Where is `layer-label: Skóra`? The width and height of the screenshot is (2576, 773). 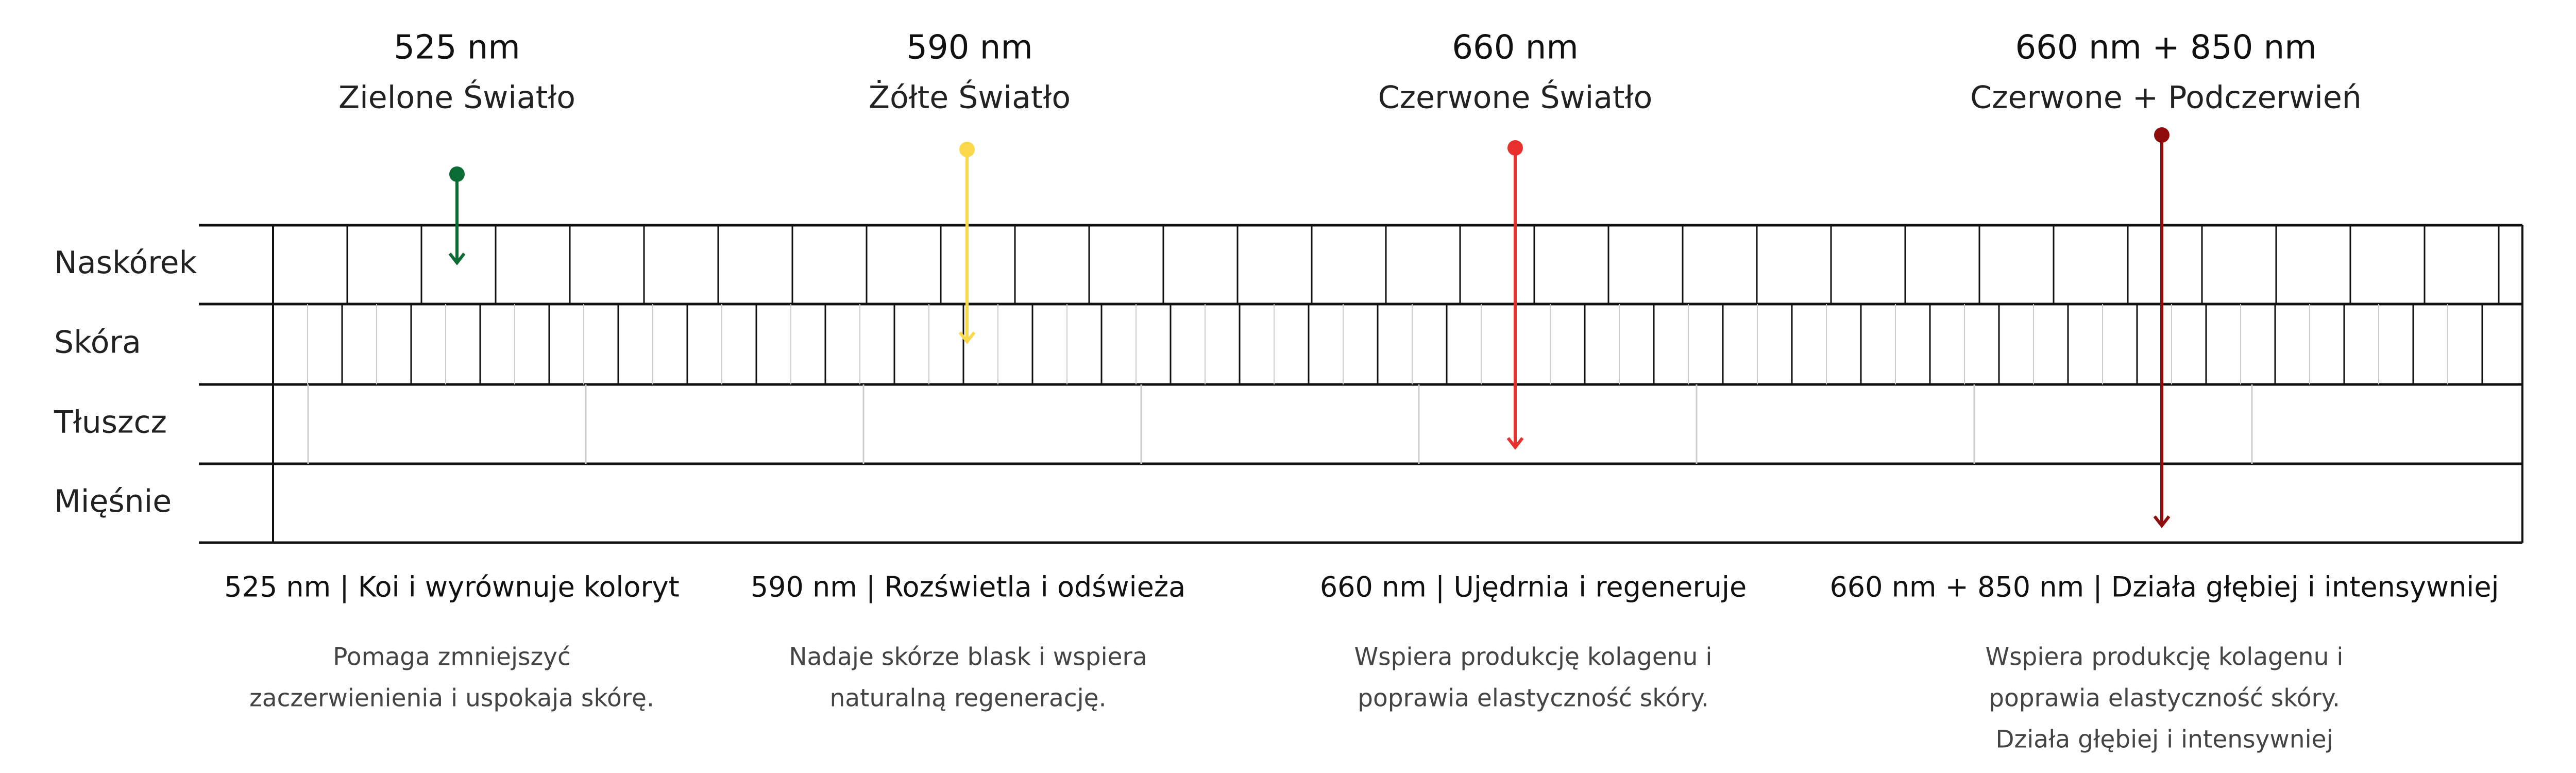 layer-label: Skóra is located at coordinates (97, 343).